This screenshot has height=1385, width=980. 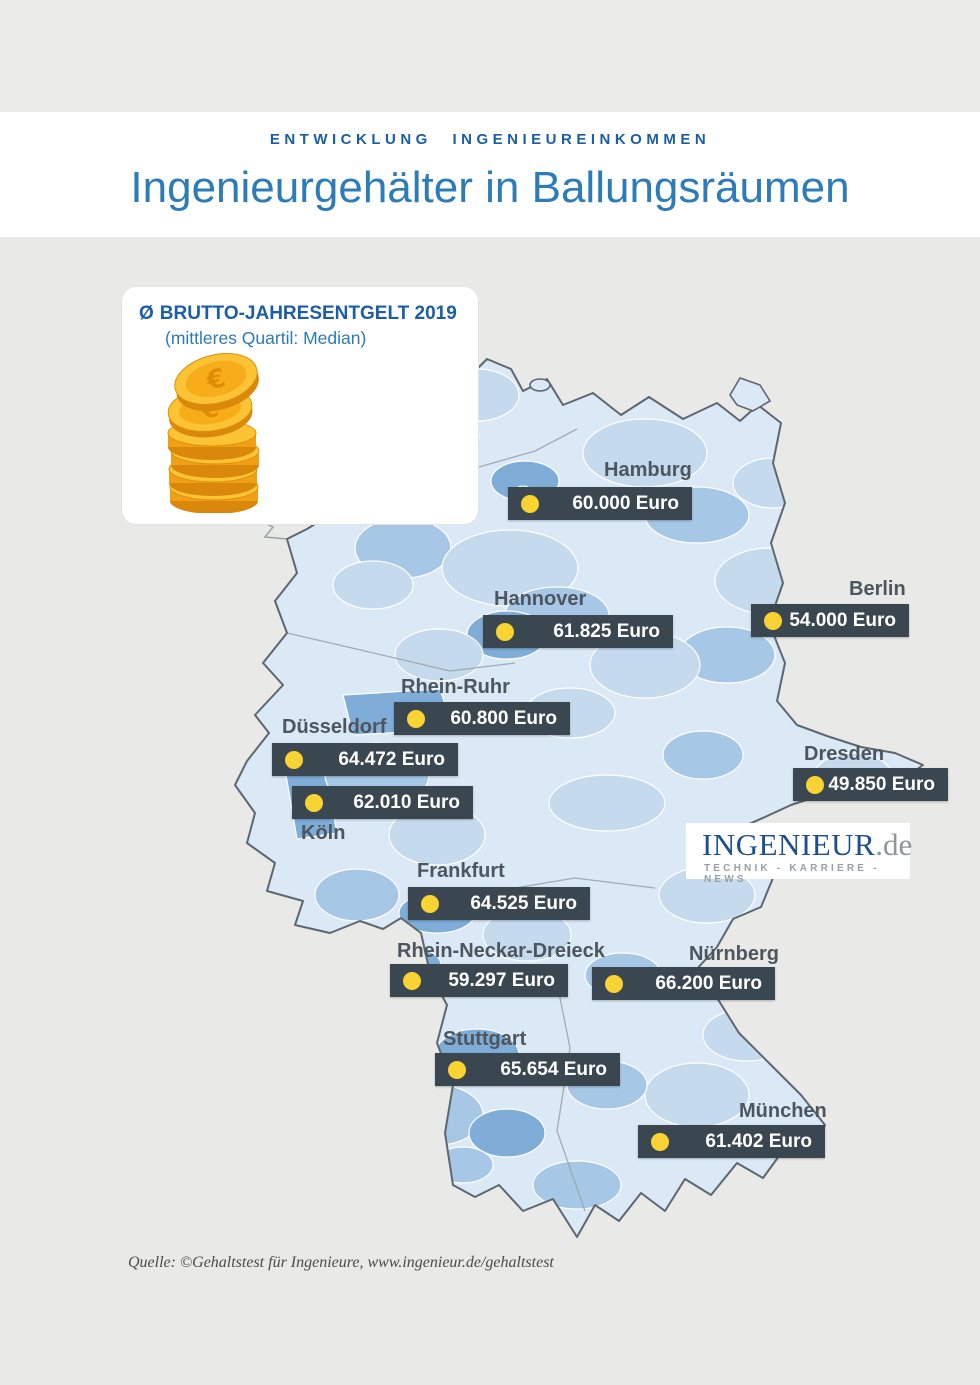 What do you see at coordinates (455, 687) in the screenshot?
I see `city-label-rhein-ruhr: Rhein-Ruhr` at bounding box center [455, 687].